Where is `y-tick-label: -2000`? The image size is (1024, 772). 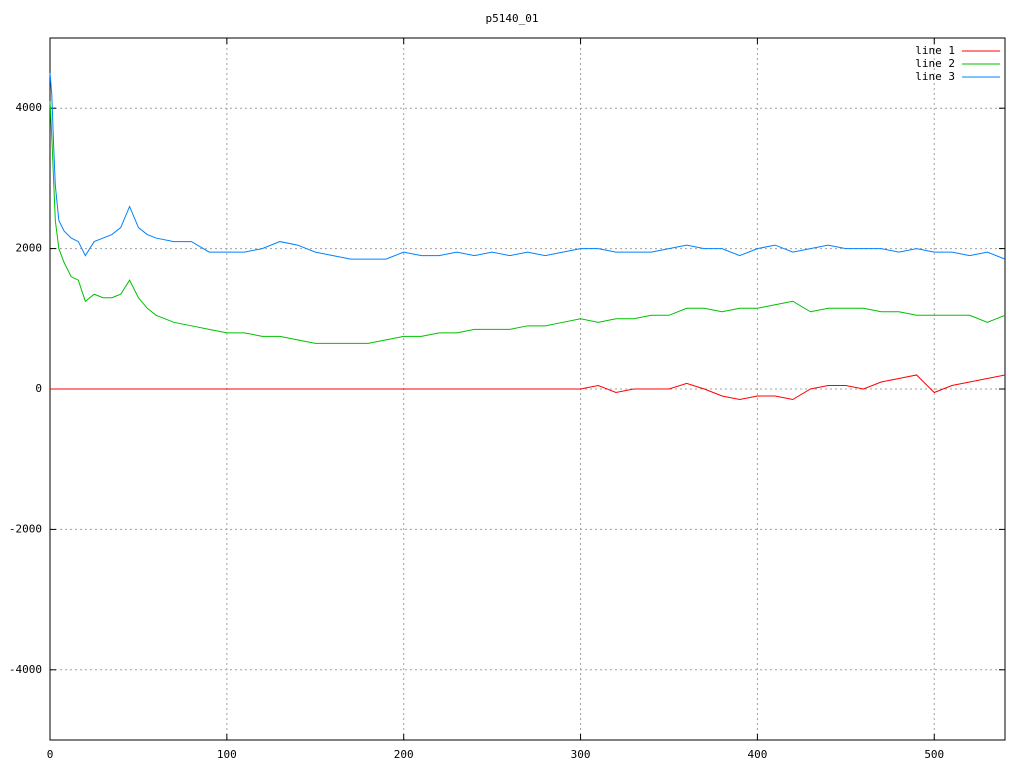
y-tick-label: -2000 is located at coordinates (25, 528).